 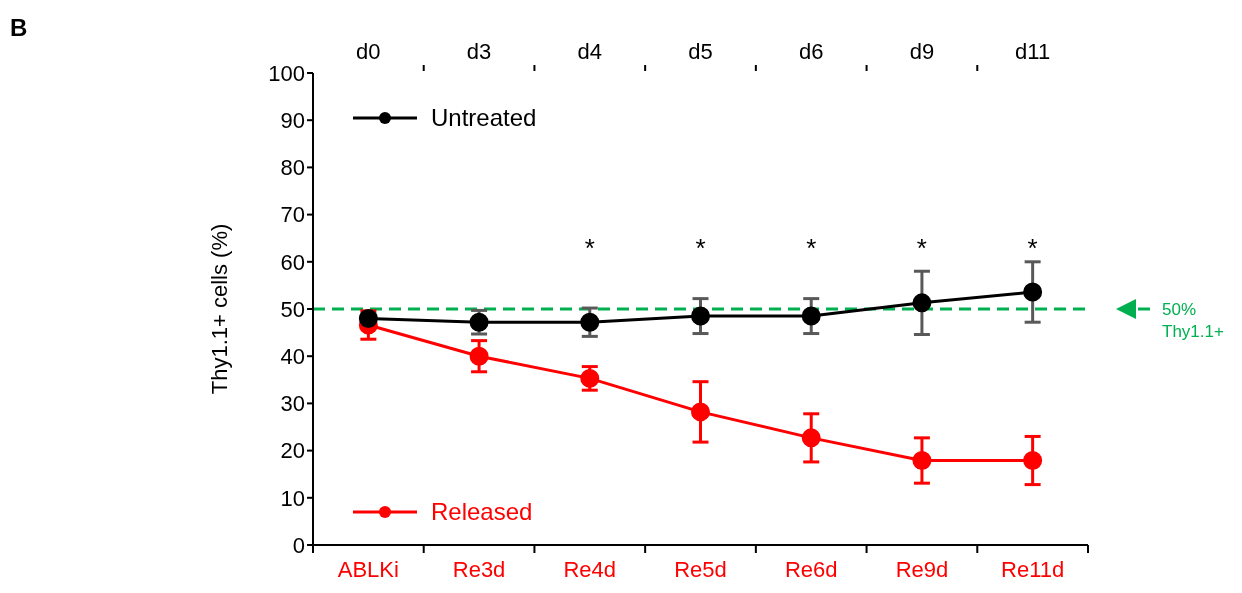 What do you see at coordinates (922, 569) in the screenshot?
I see `x-tick-label: Re9d` at bounding box center [922, 569].